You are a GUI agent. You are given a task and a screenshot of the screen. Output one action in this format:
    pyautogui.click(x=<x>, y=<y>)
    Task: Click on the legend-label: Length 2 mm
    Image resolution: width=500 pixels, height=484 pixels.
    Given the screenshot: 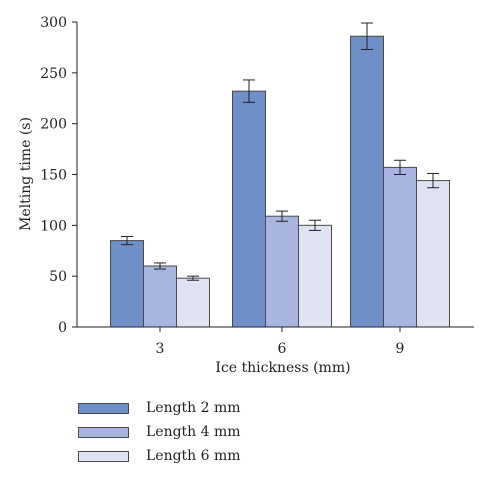 What is the action you would take?
    pyautogui.click(x=193, y=408)
    